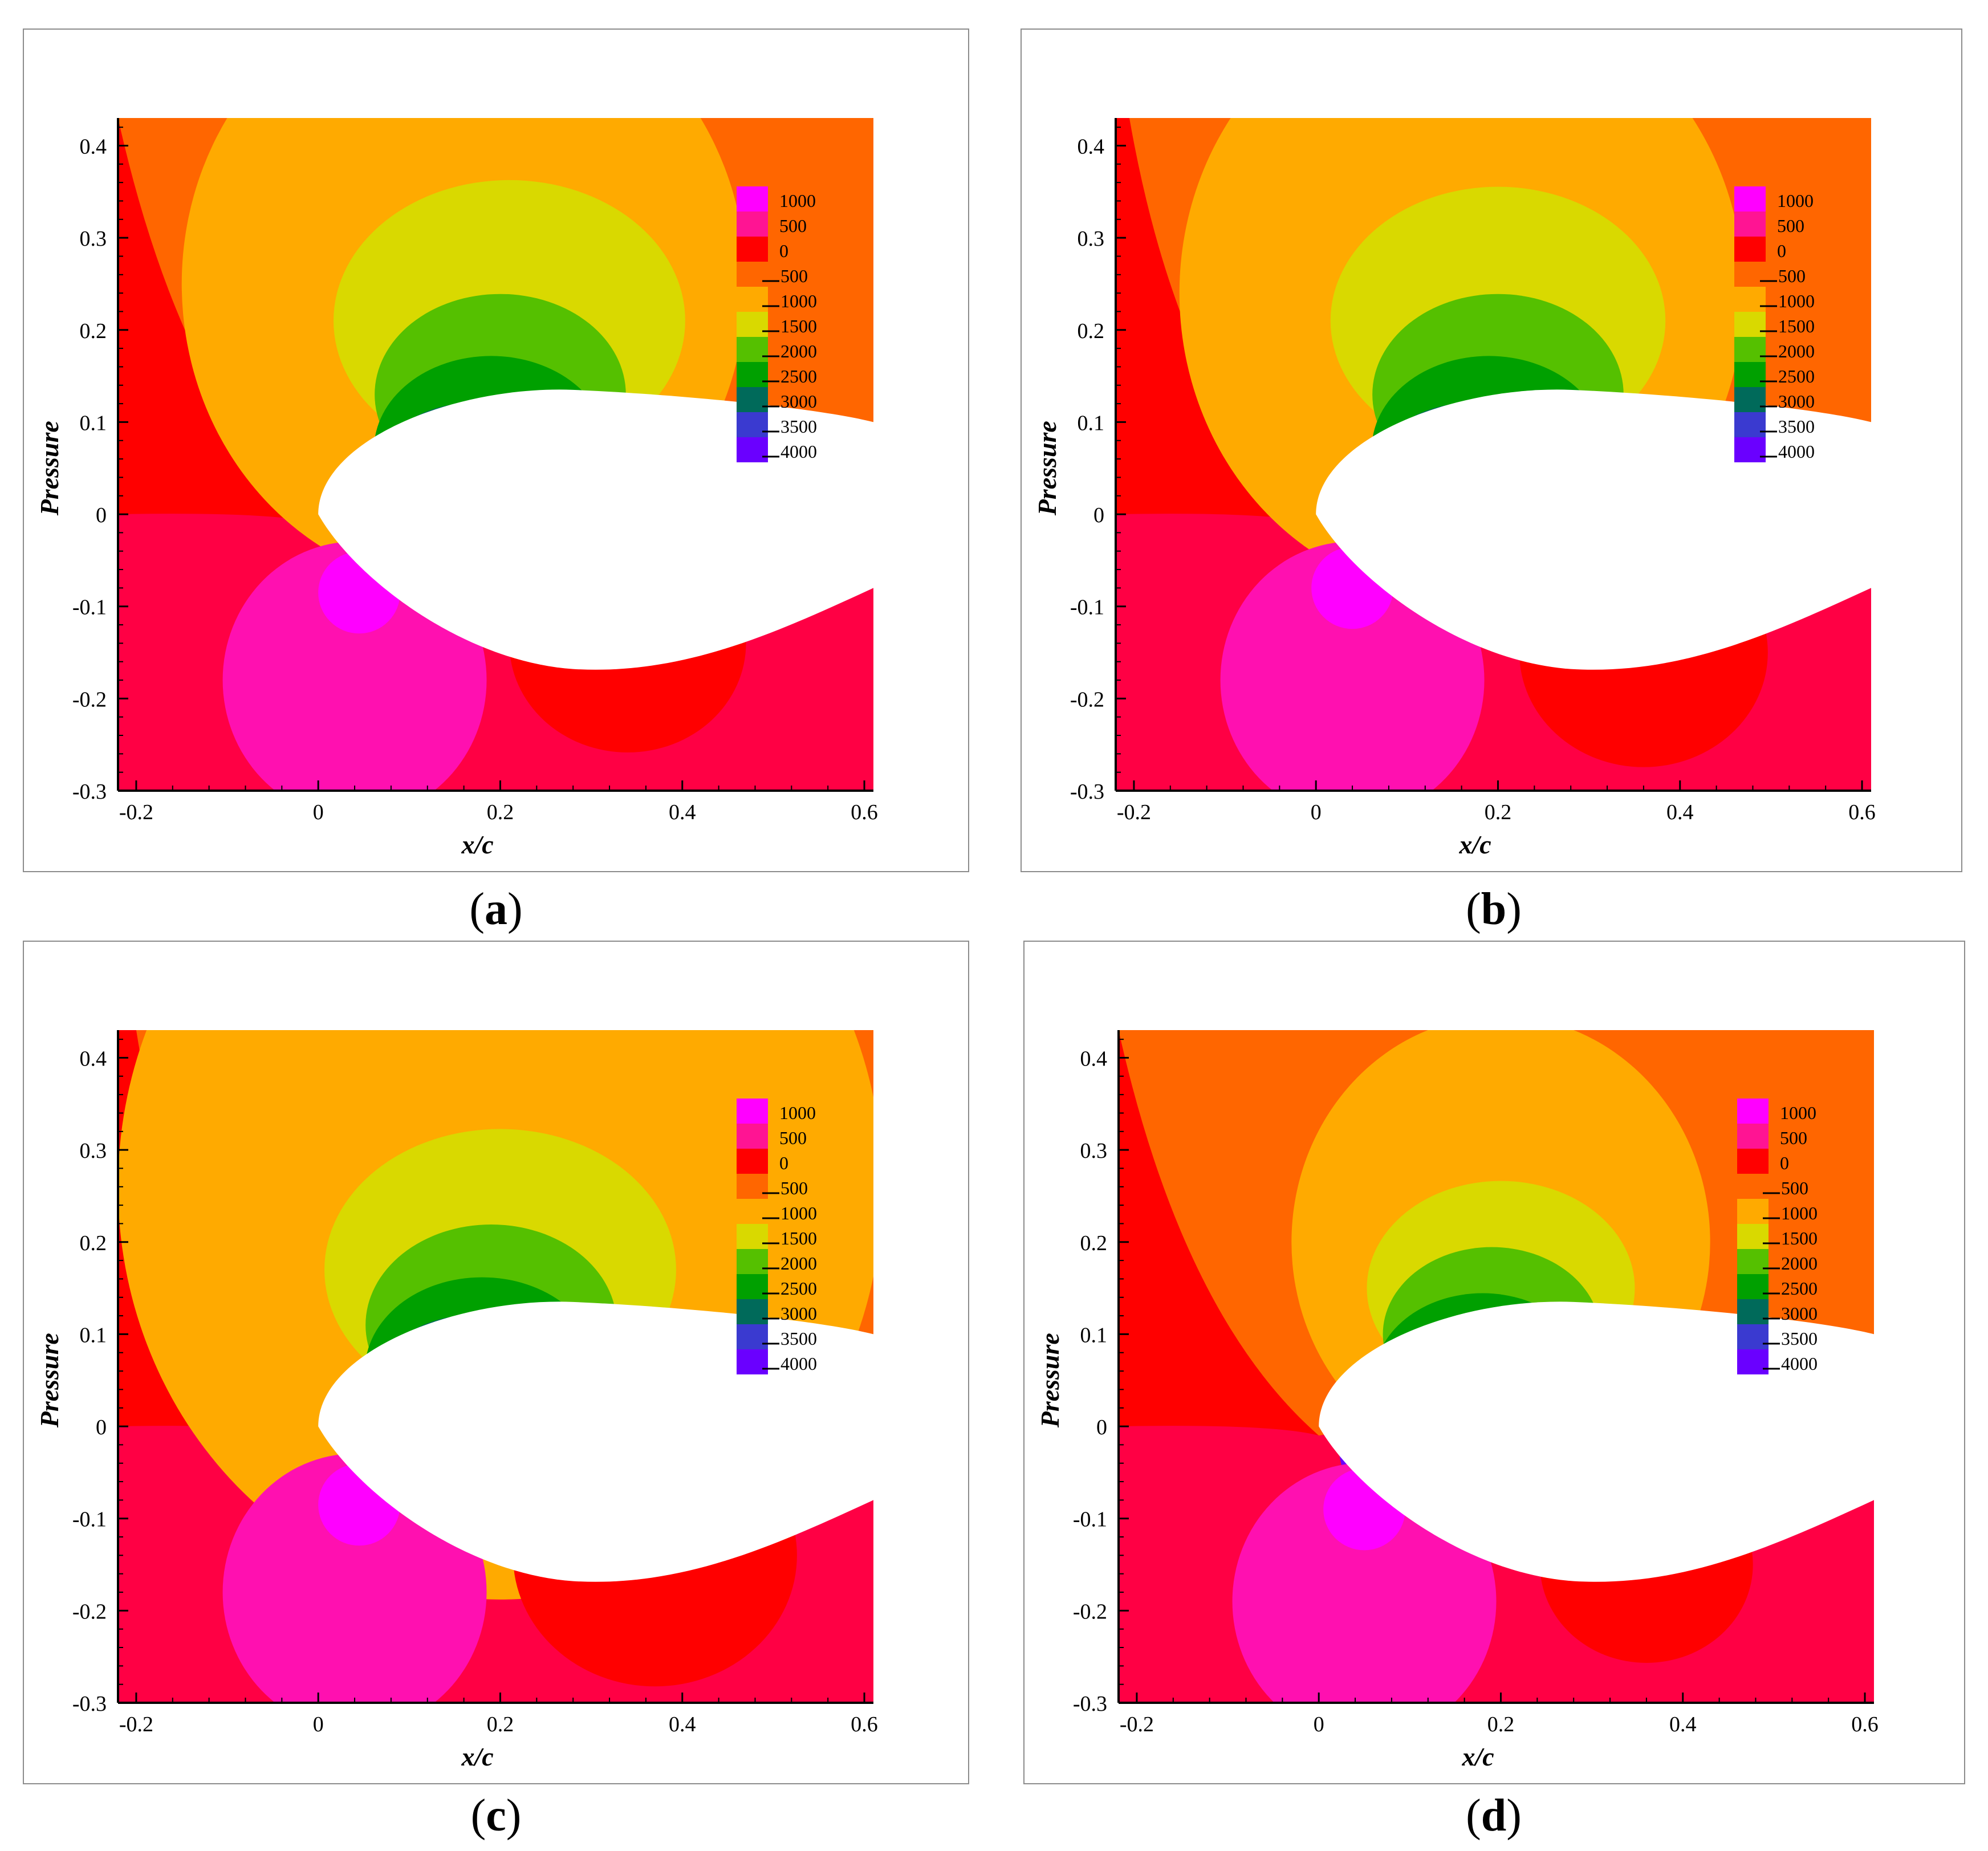 The image size is (1988, 1851). Describe the element at coordinates (89, 699) in the screenshot. I see `y-tick-label: -0.2` at that location.